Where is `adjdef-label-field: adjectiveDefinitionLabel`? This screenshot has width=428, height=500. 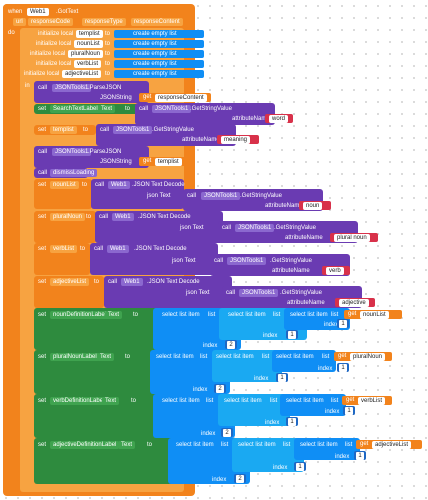
adjdef-label-field: adjectiveDefinitionLabel is located at coordinates (85, 445).